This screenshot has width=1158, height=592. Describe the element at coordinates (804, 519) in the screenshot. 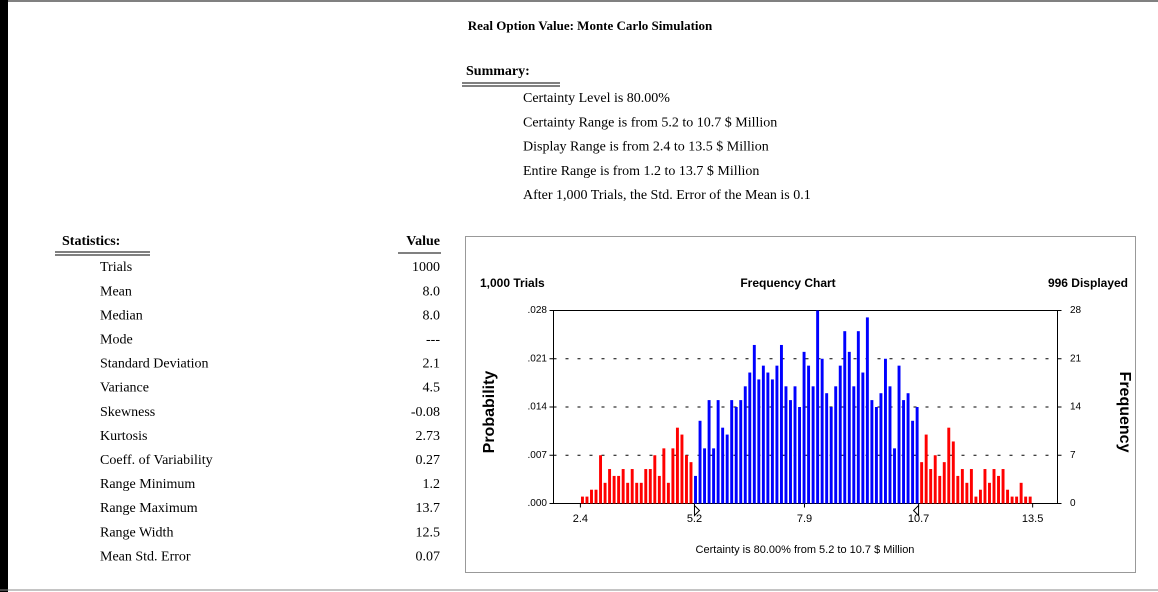

I see `x-tick-label: 7.9` at that location.